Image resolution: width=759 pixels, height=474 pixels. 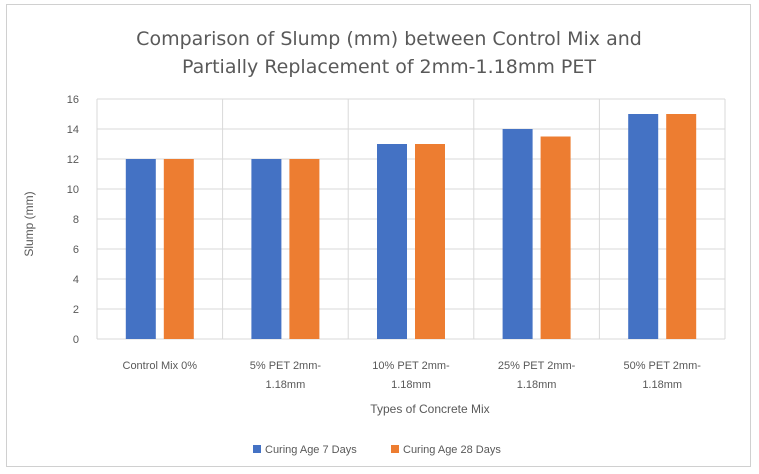 I want to click on y-axis-title: Slump (mm), so click(x=29, y=223).